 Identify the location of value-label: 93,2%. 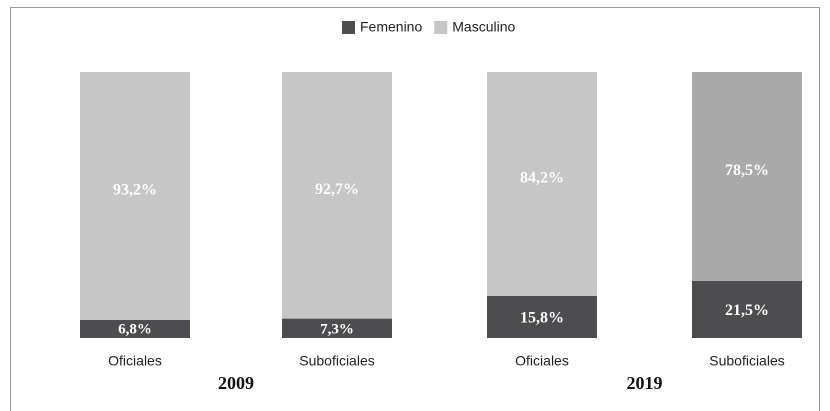
(135, 190).